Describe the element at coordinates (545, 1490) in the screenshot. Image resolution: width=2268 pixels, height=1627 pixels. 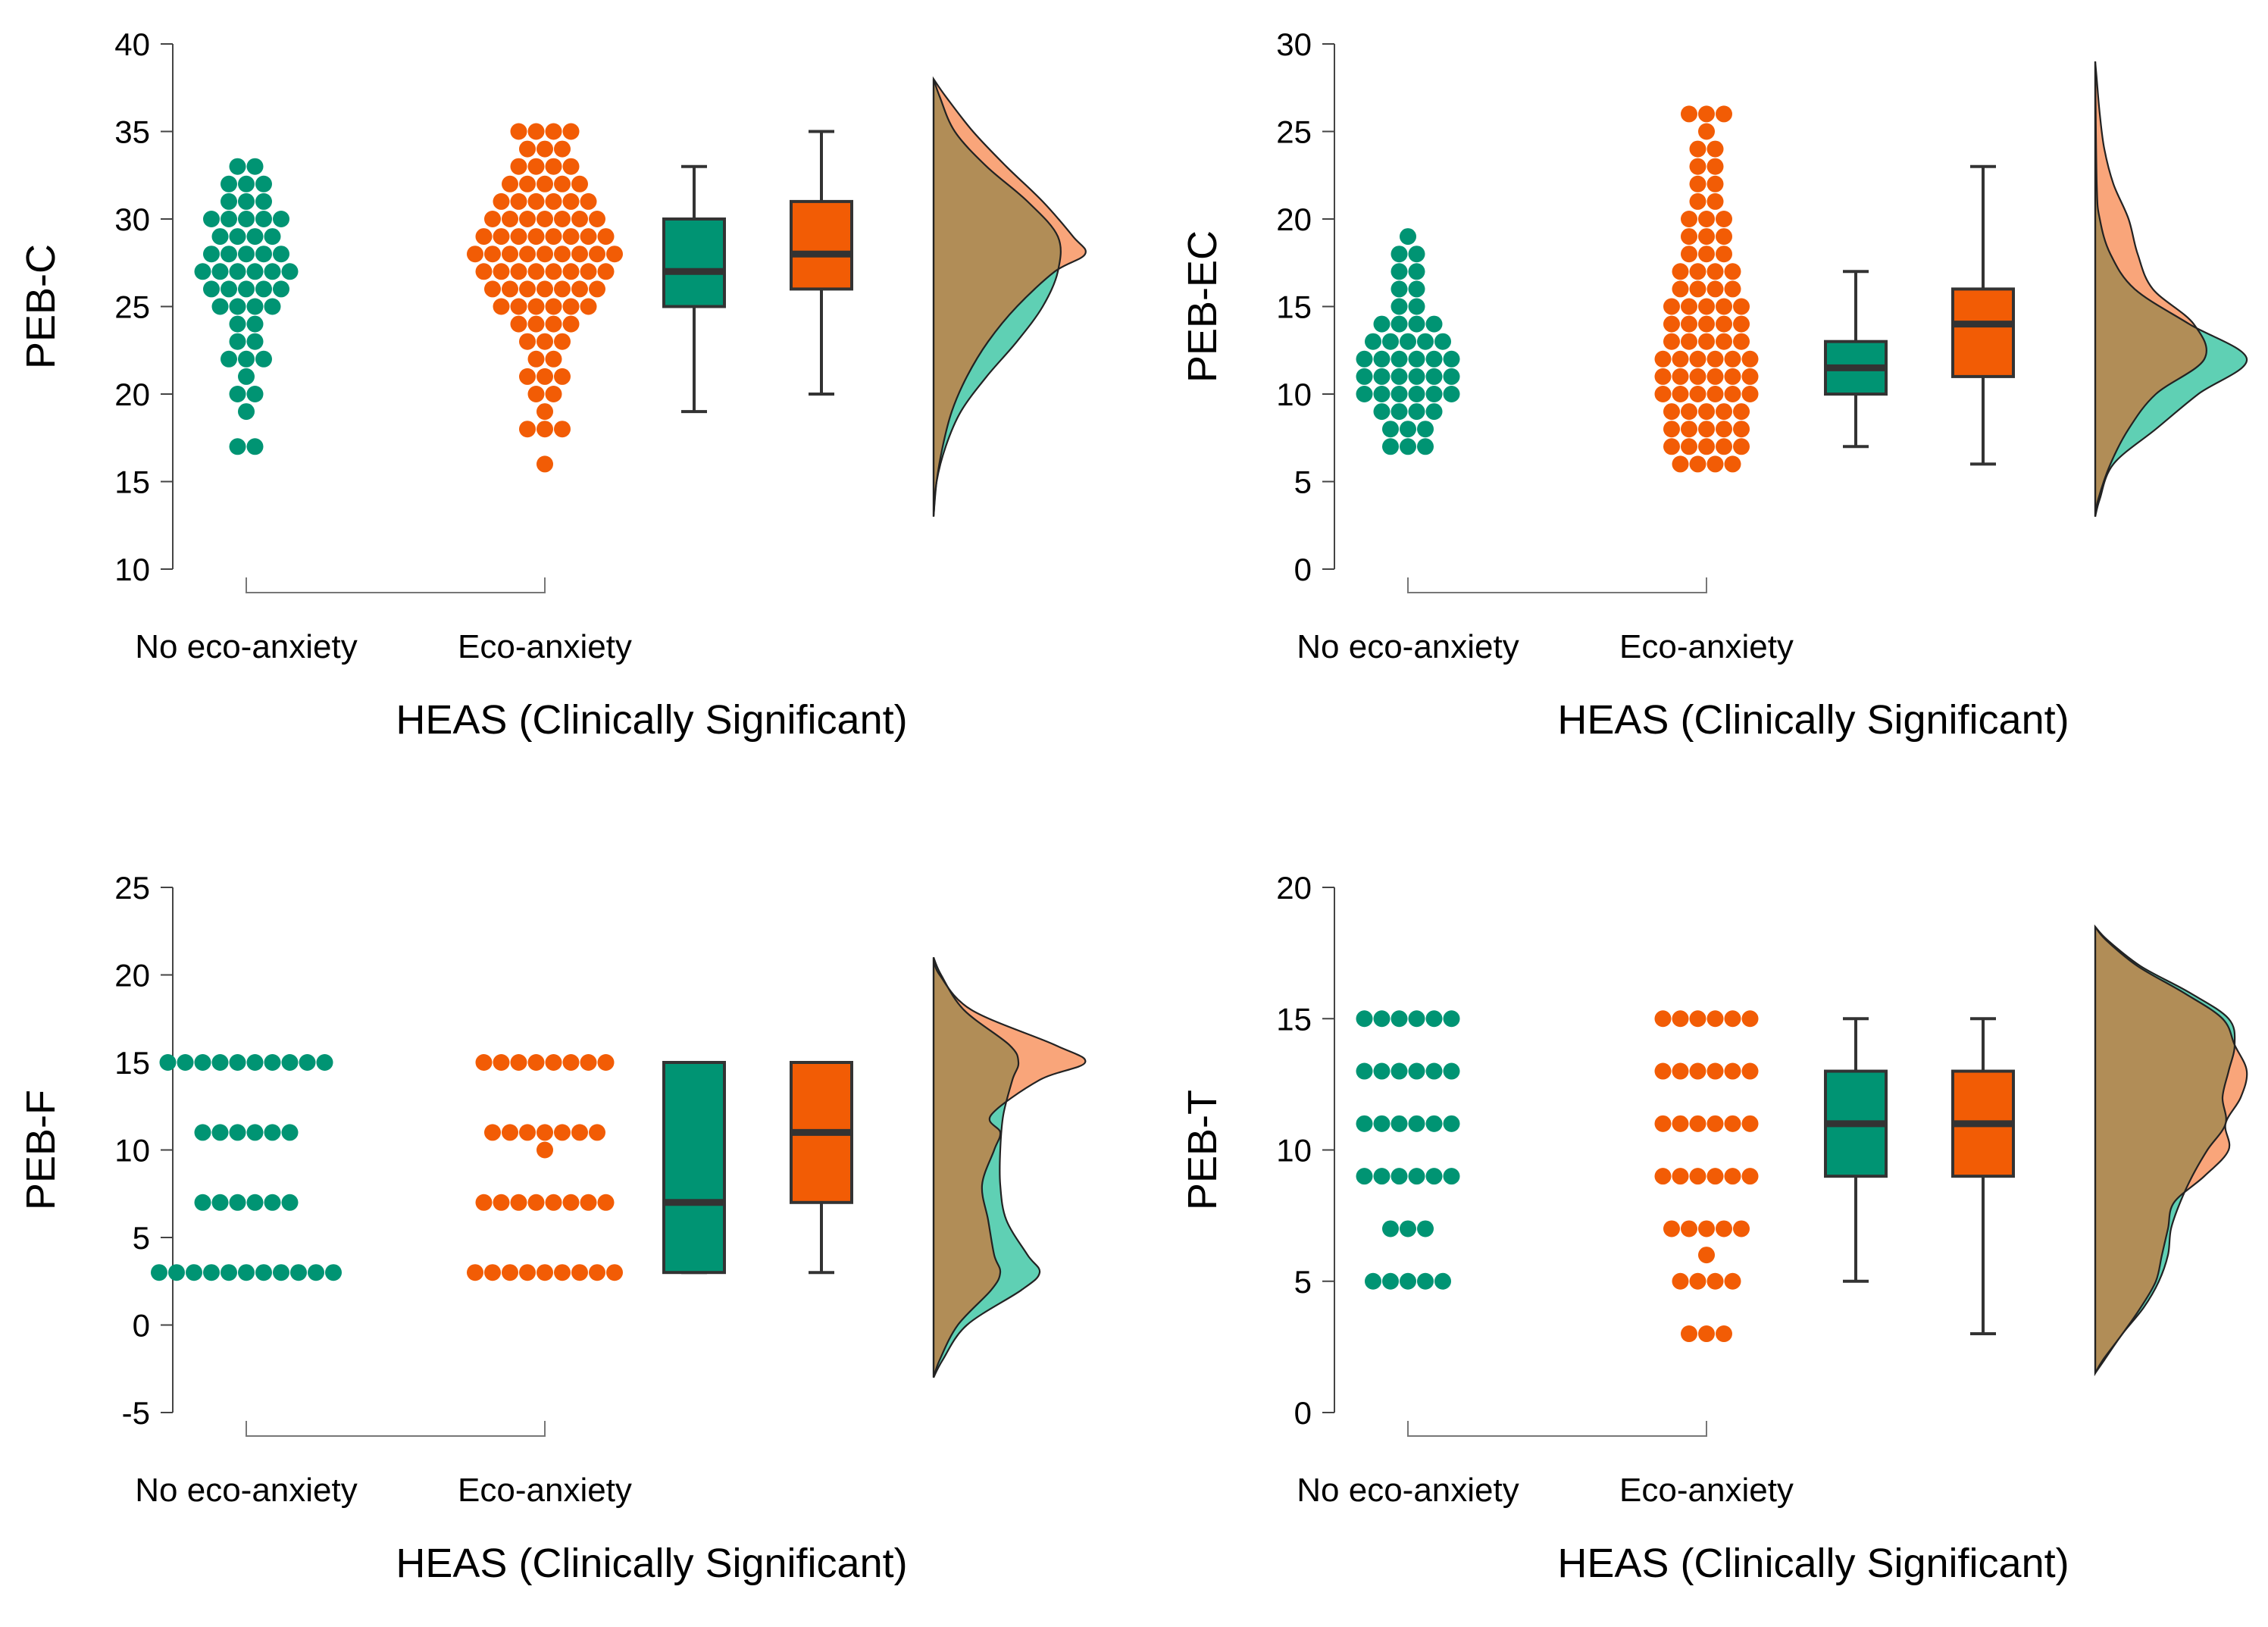
I see `category-label: Eco-anxiety` at that location.